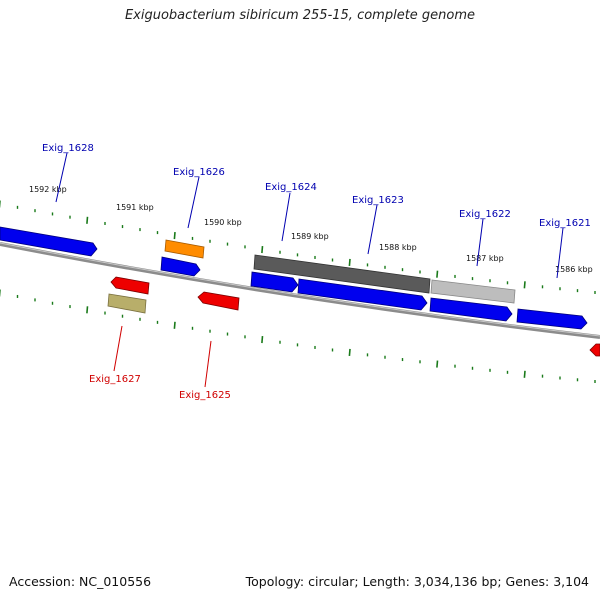  I want to click on gene-label-exig-1627: Exig_1627, so click(115, 379).